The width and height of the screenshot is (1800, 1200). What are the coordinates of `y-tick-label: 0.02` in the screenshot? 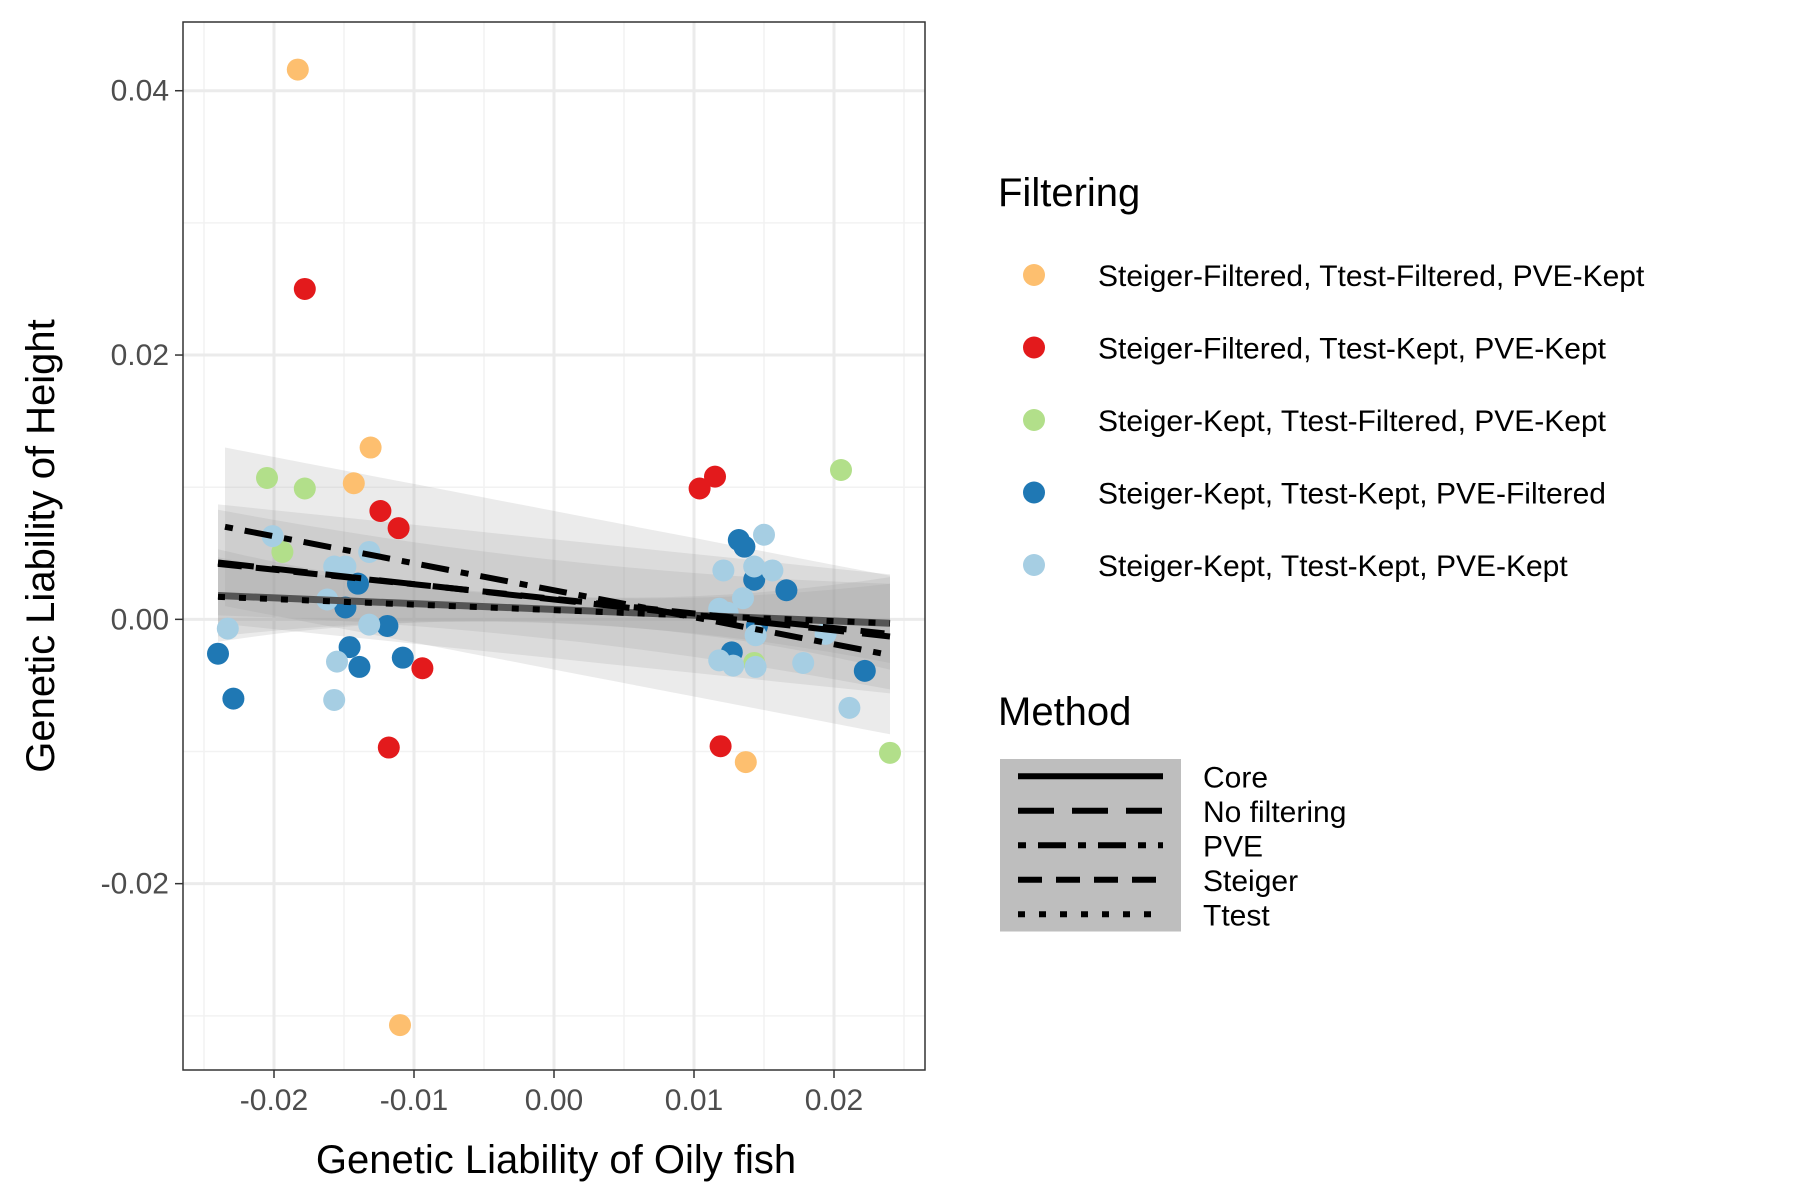 It's located at (140, 355).